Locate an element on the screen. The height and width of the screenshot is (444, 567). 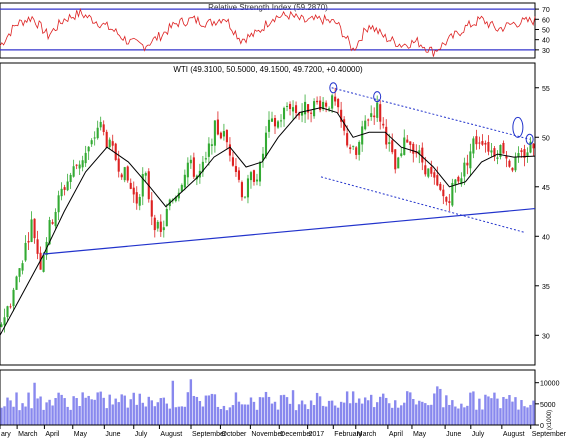
price-tick-label-45: 45 is located at coordinates (546, 188).